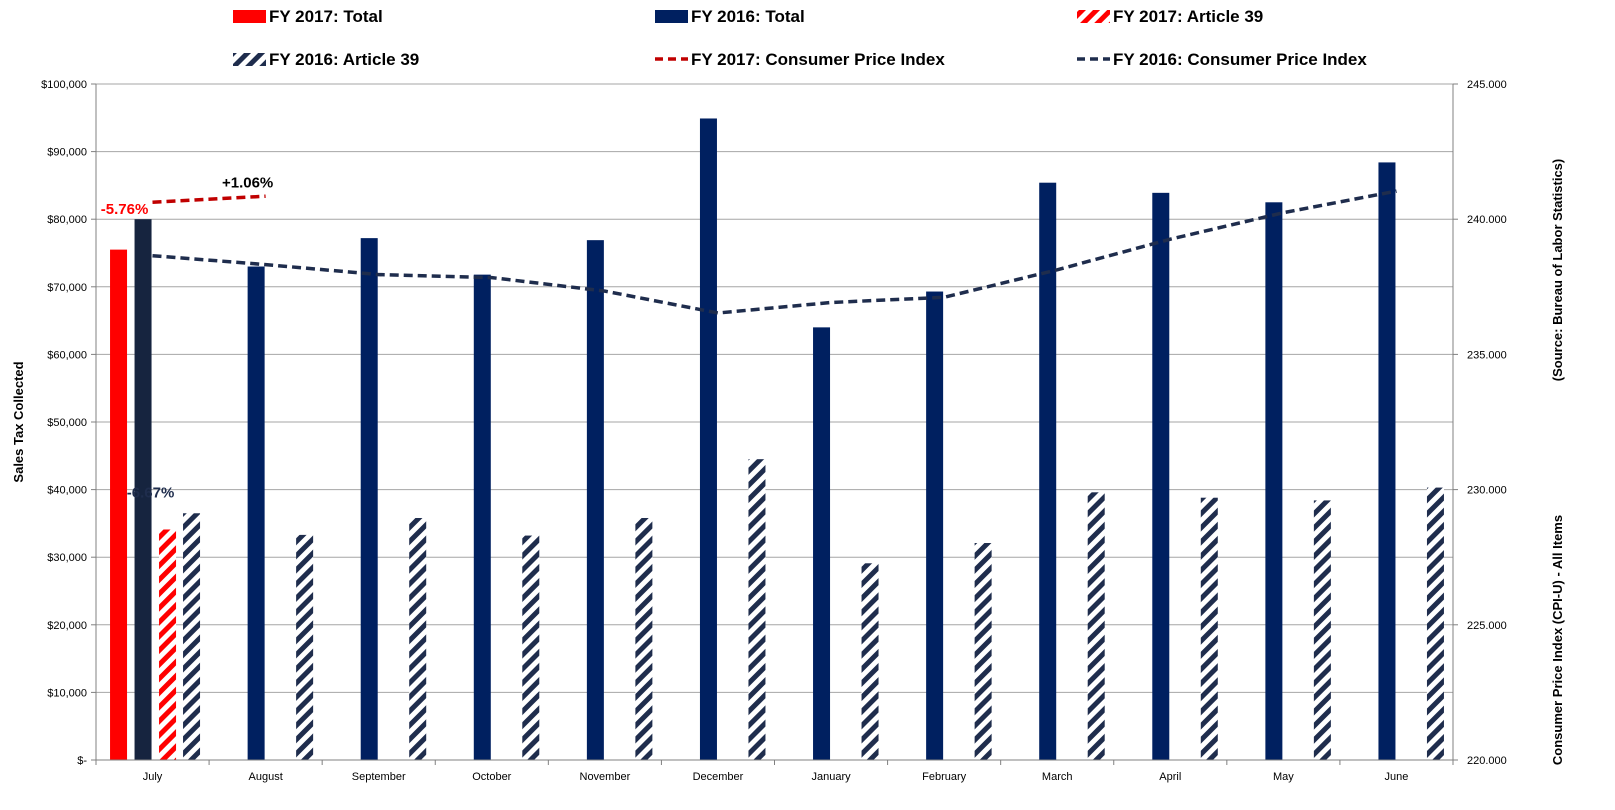 The width and height of the screenshot is (1615, 810). What do you see at coordinates (1487, 220) in the screenshot?
I see `y2-tick-label: 240.000` at bounding box center [1487, 220].